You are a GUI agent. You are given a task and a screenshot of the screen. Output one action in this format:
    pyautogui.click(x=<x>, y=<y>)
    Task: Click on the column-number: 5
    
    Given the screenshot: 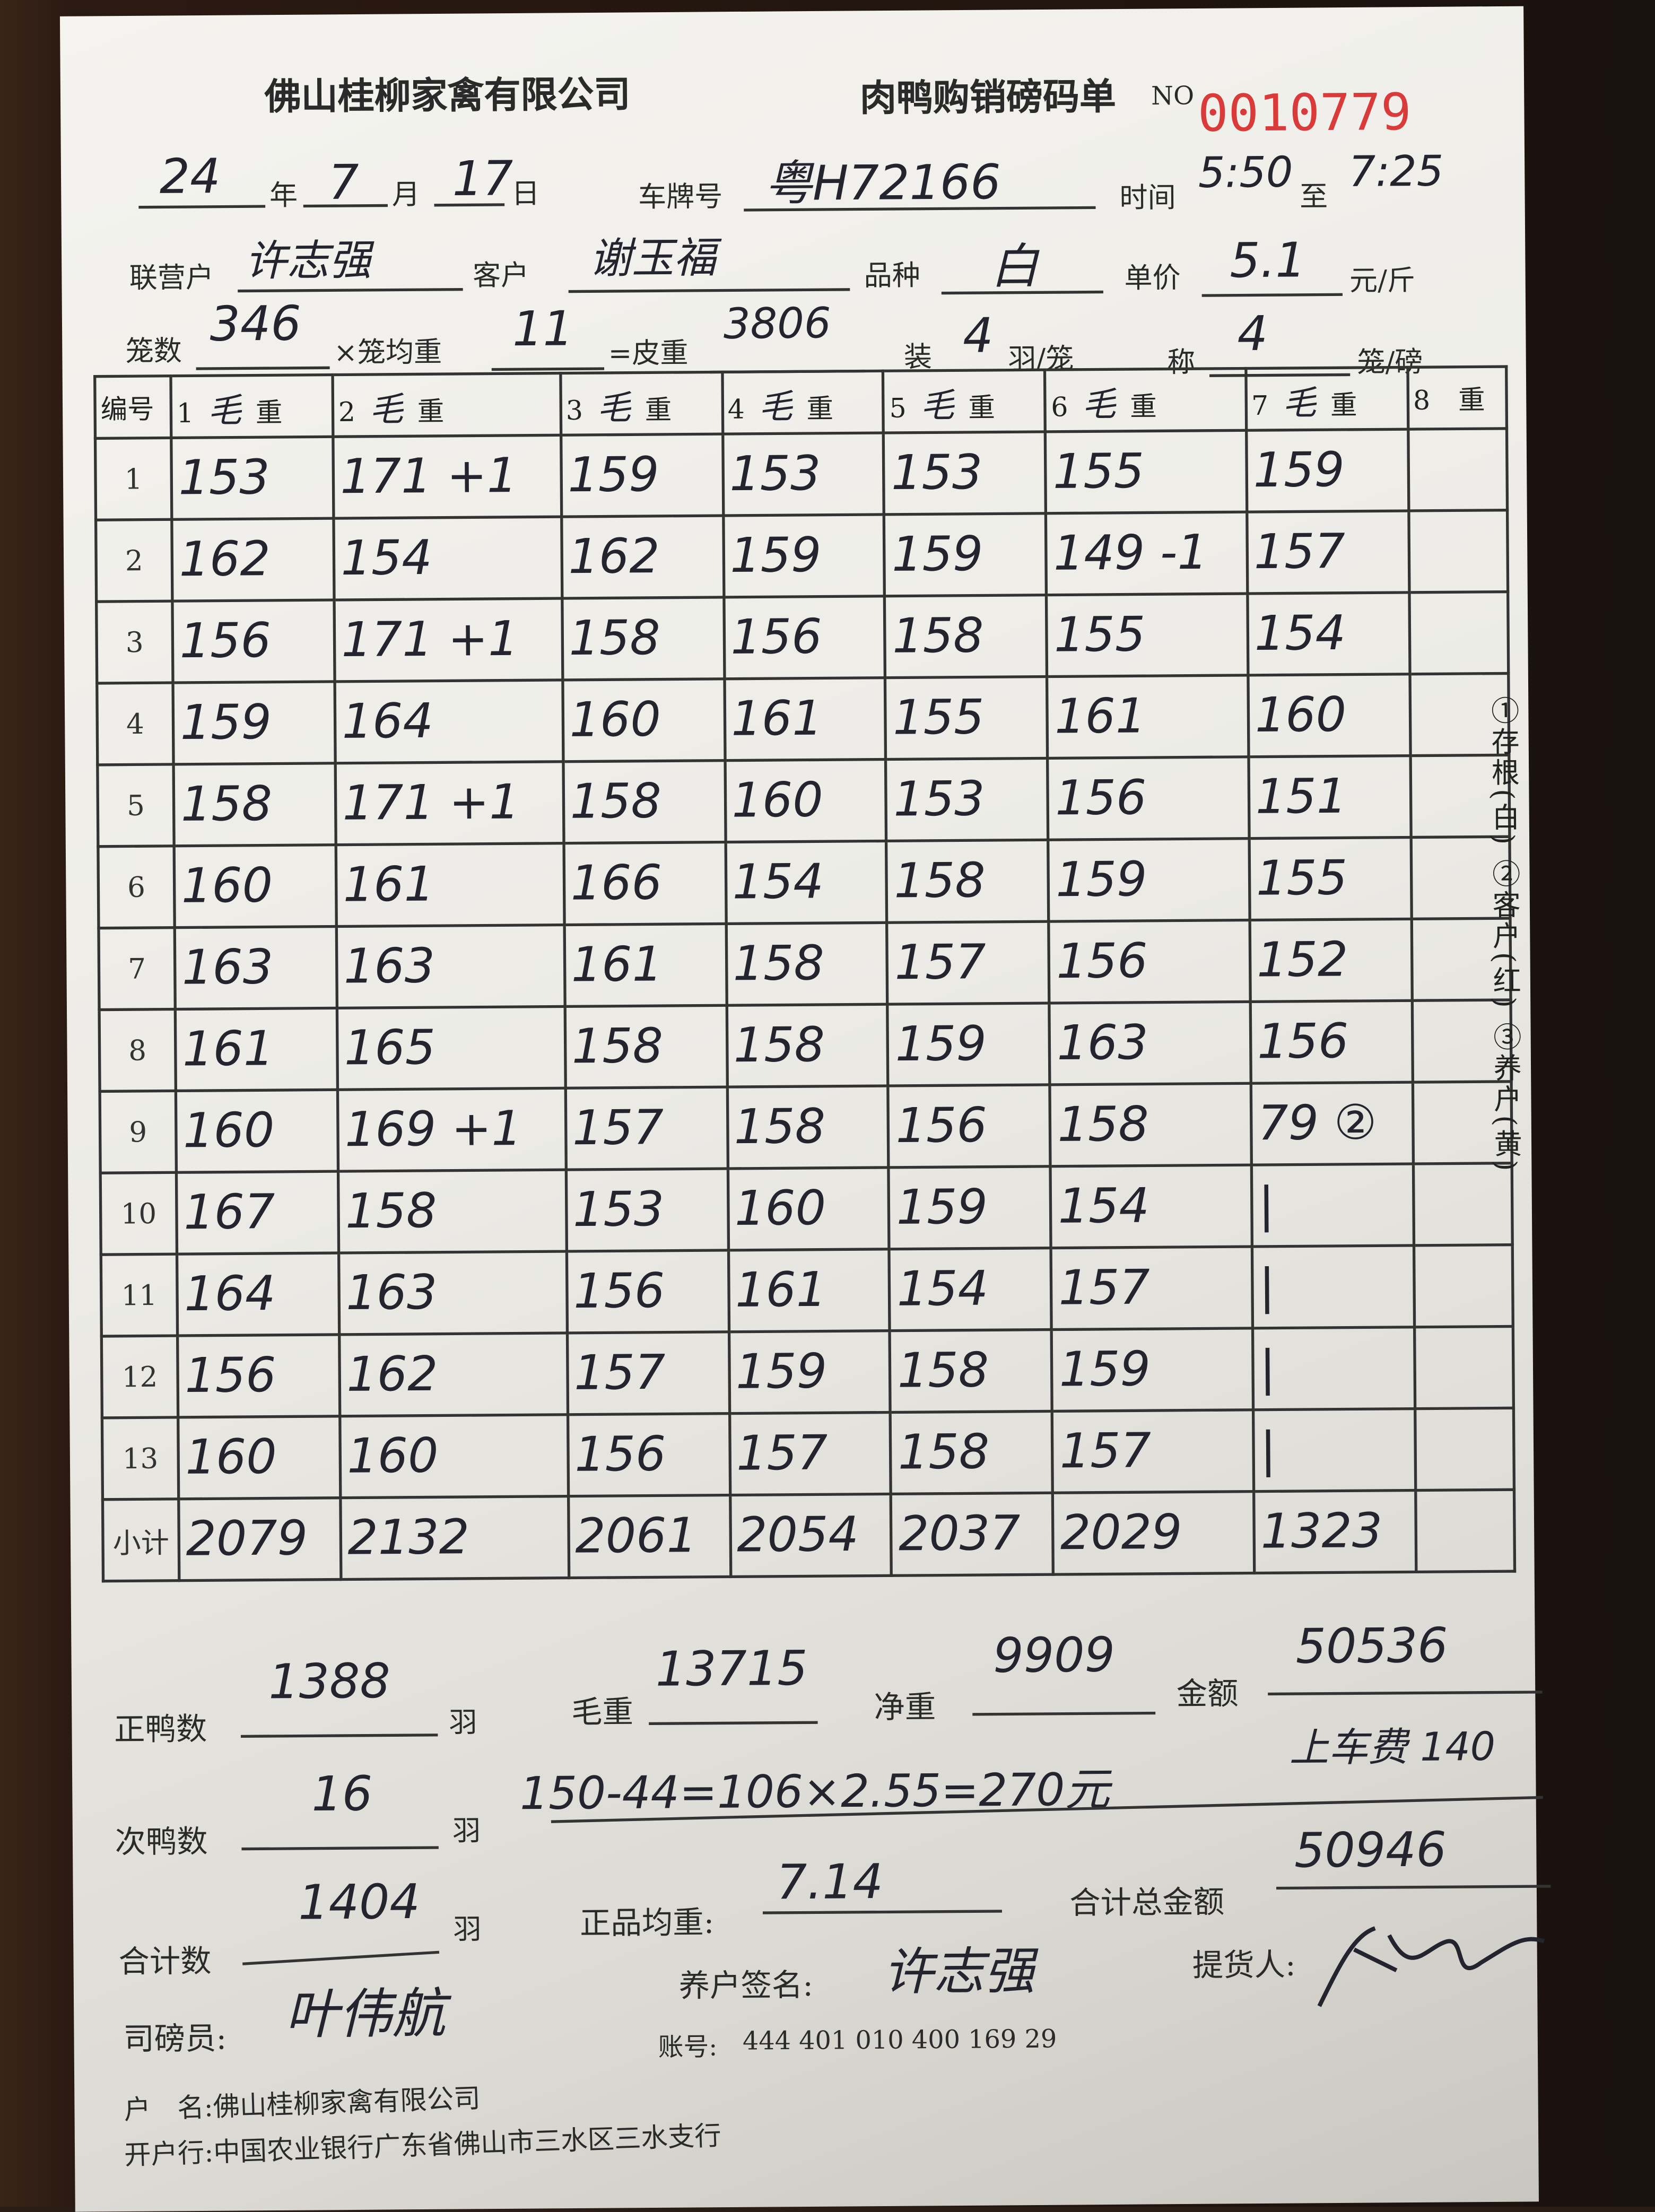 What is the action you would take?
    pyautogui.click(x=898, y=408)
    